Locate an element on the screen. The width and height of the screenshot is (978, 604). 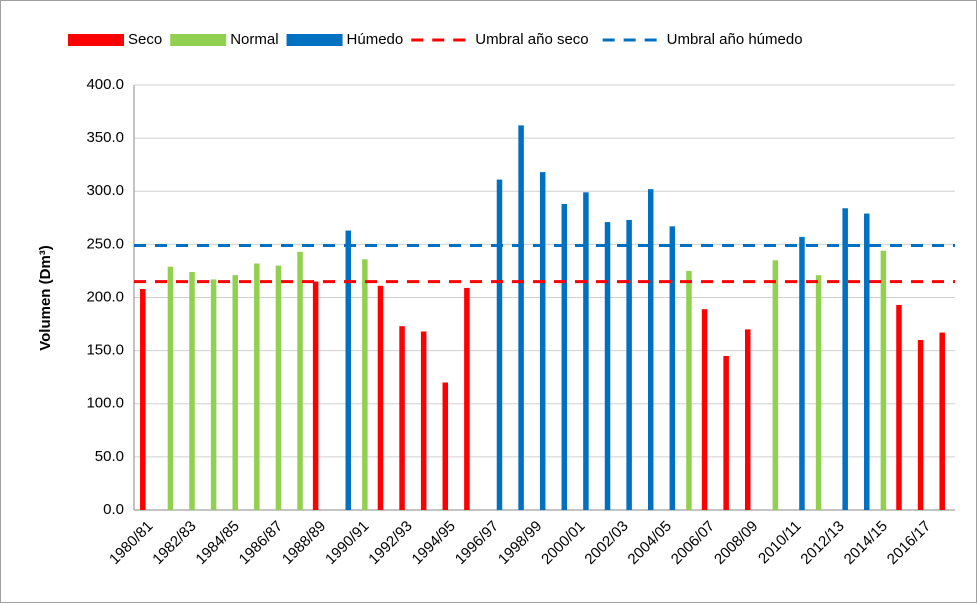
y-tick-label: 300.0 is located at coordinates (105, 190).